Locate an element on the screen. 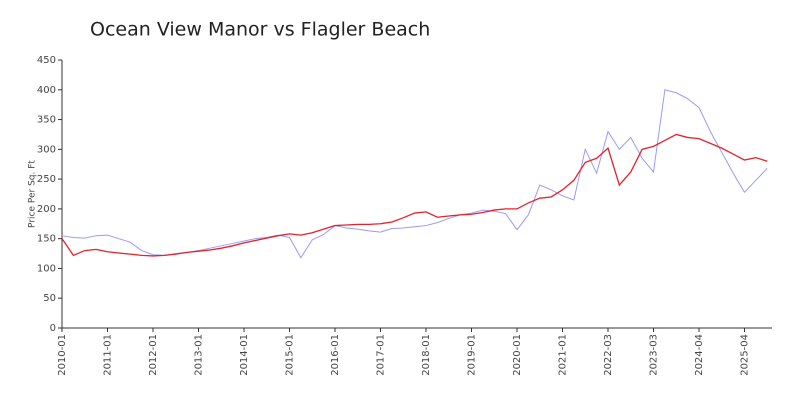 This screenshot has width=800, height=400. x-tick-label: 2019-01 is located at coordinates (472, 355).